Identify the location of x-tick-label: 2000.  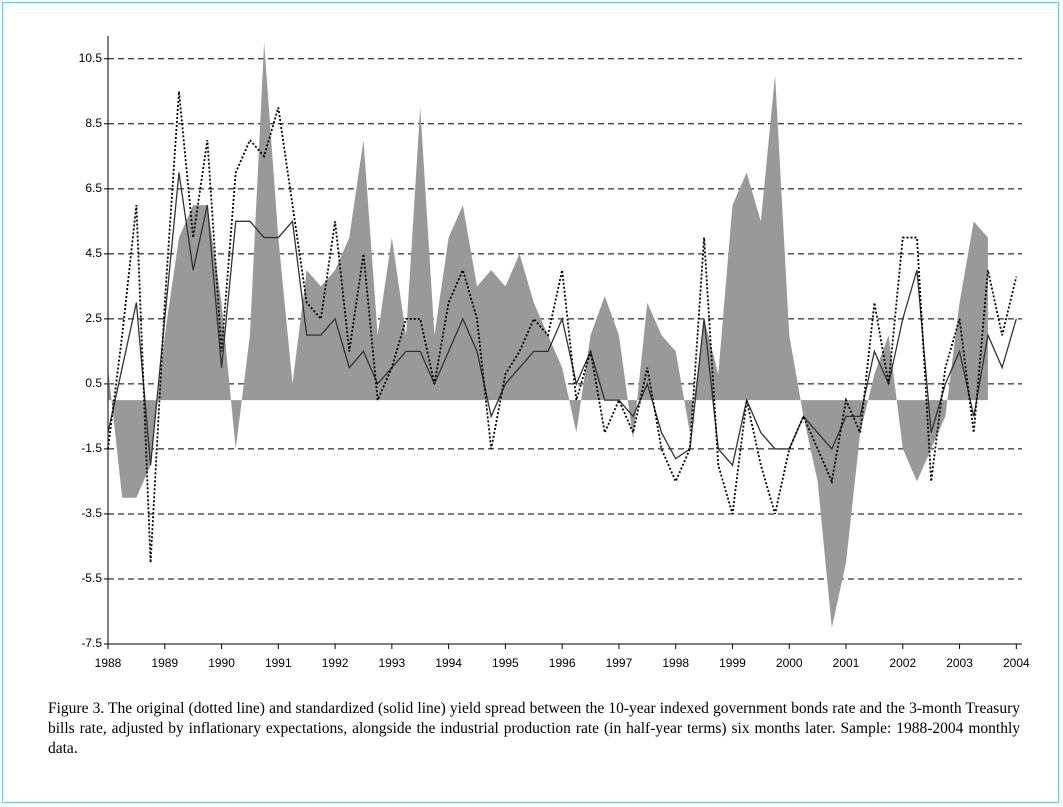
(789, 663).